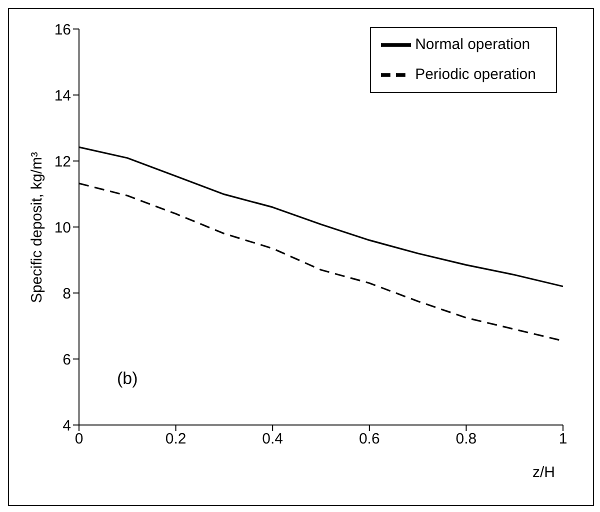  What do you see at coordinates (62, 29) in the screenshot?
I see `y-tick-label: 16` at bounding box center [62, 29].